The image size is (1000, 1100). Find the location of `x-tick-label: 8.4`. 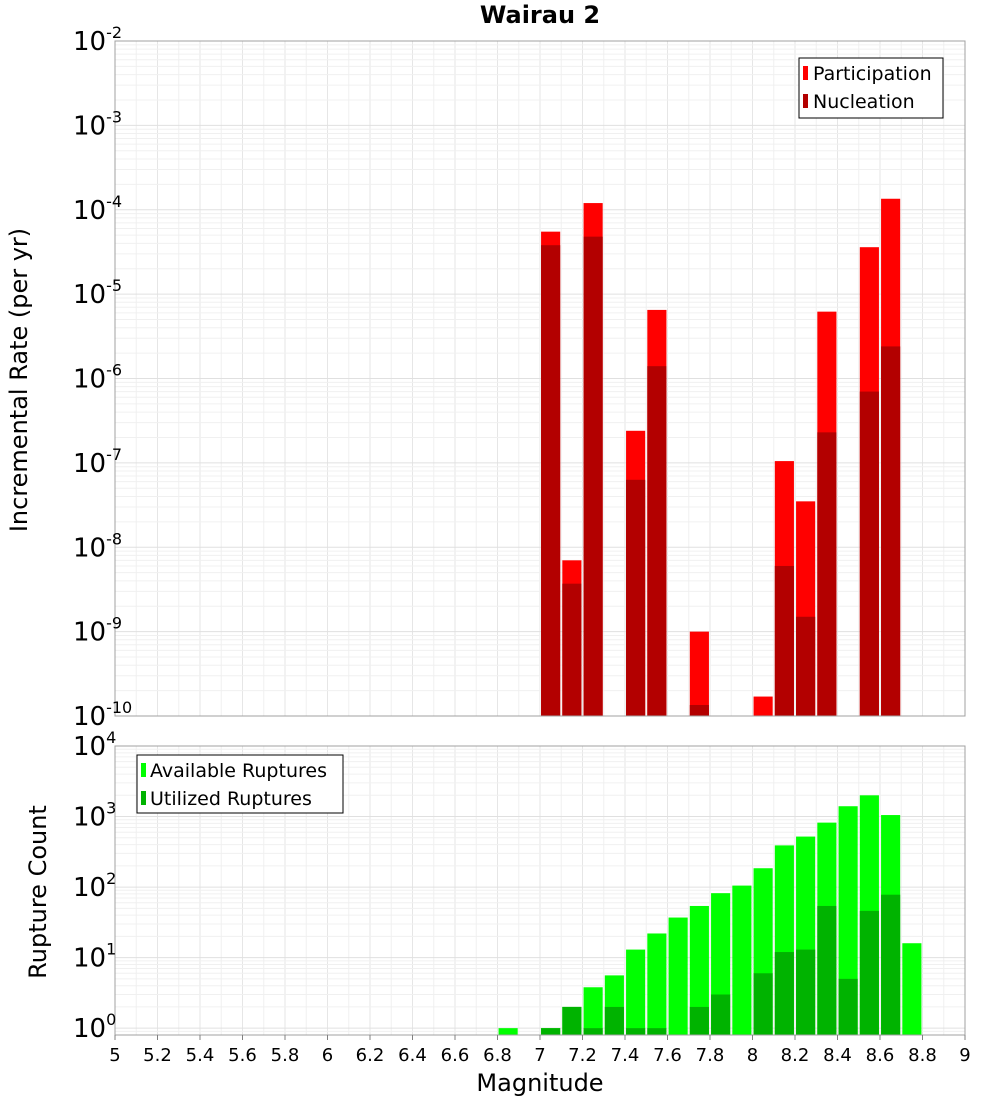

x-tick-label: 8.4 is located at coordinates (837, 1055).